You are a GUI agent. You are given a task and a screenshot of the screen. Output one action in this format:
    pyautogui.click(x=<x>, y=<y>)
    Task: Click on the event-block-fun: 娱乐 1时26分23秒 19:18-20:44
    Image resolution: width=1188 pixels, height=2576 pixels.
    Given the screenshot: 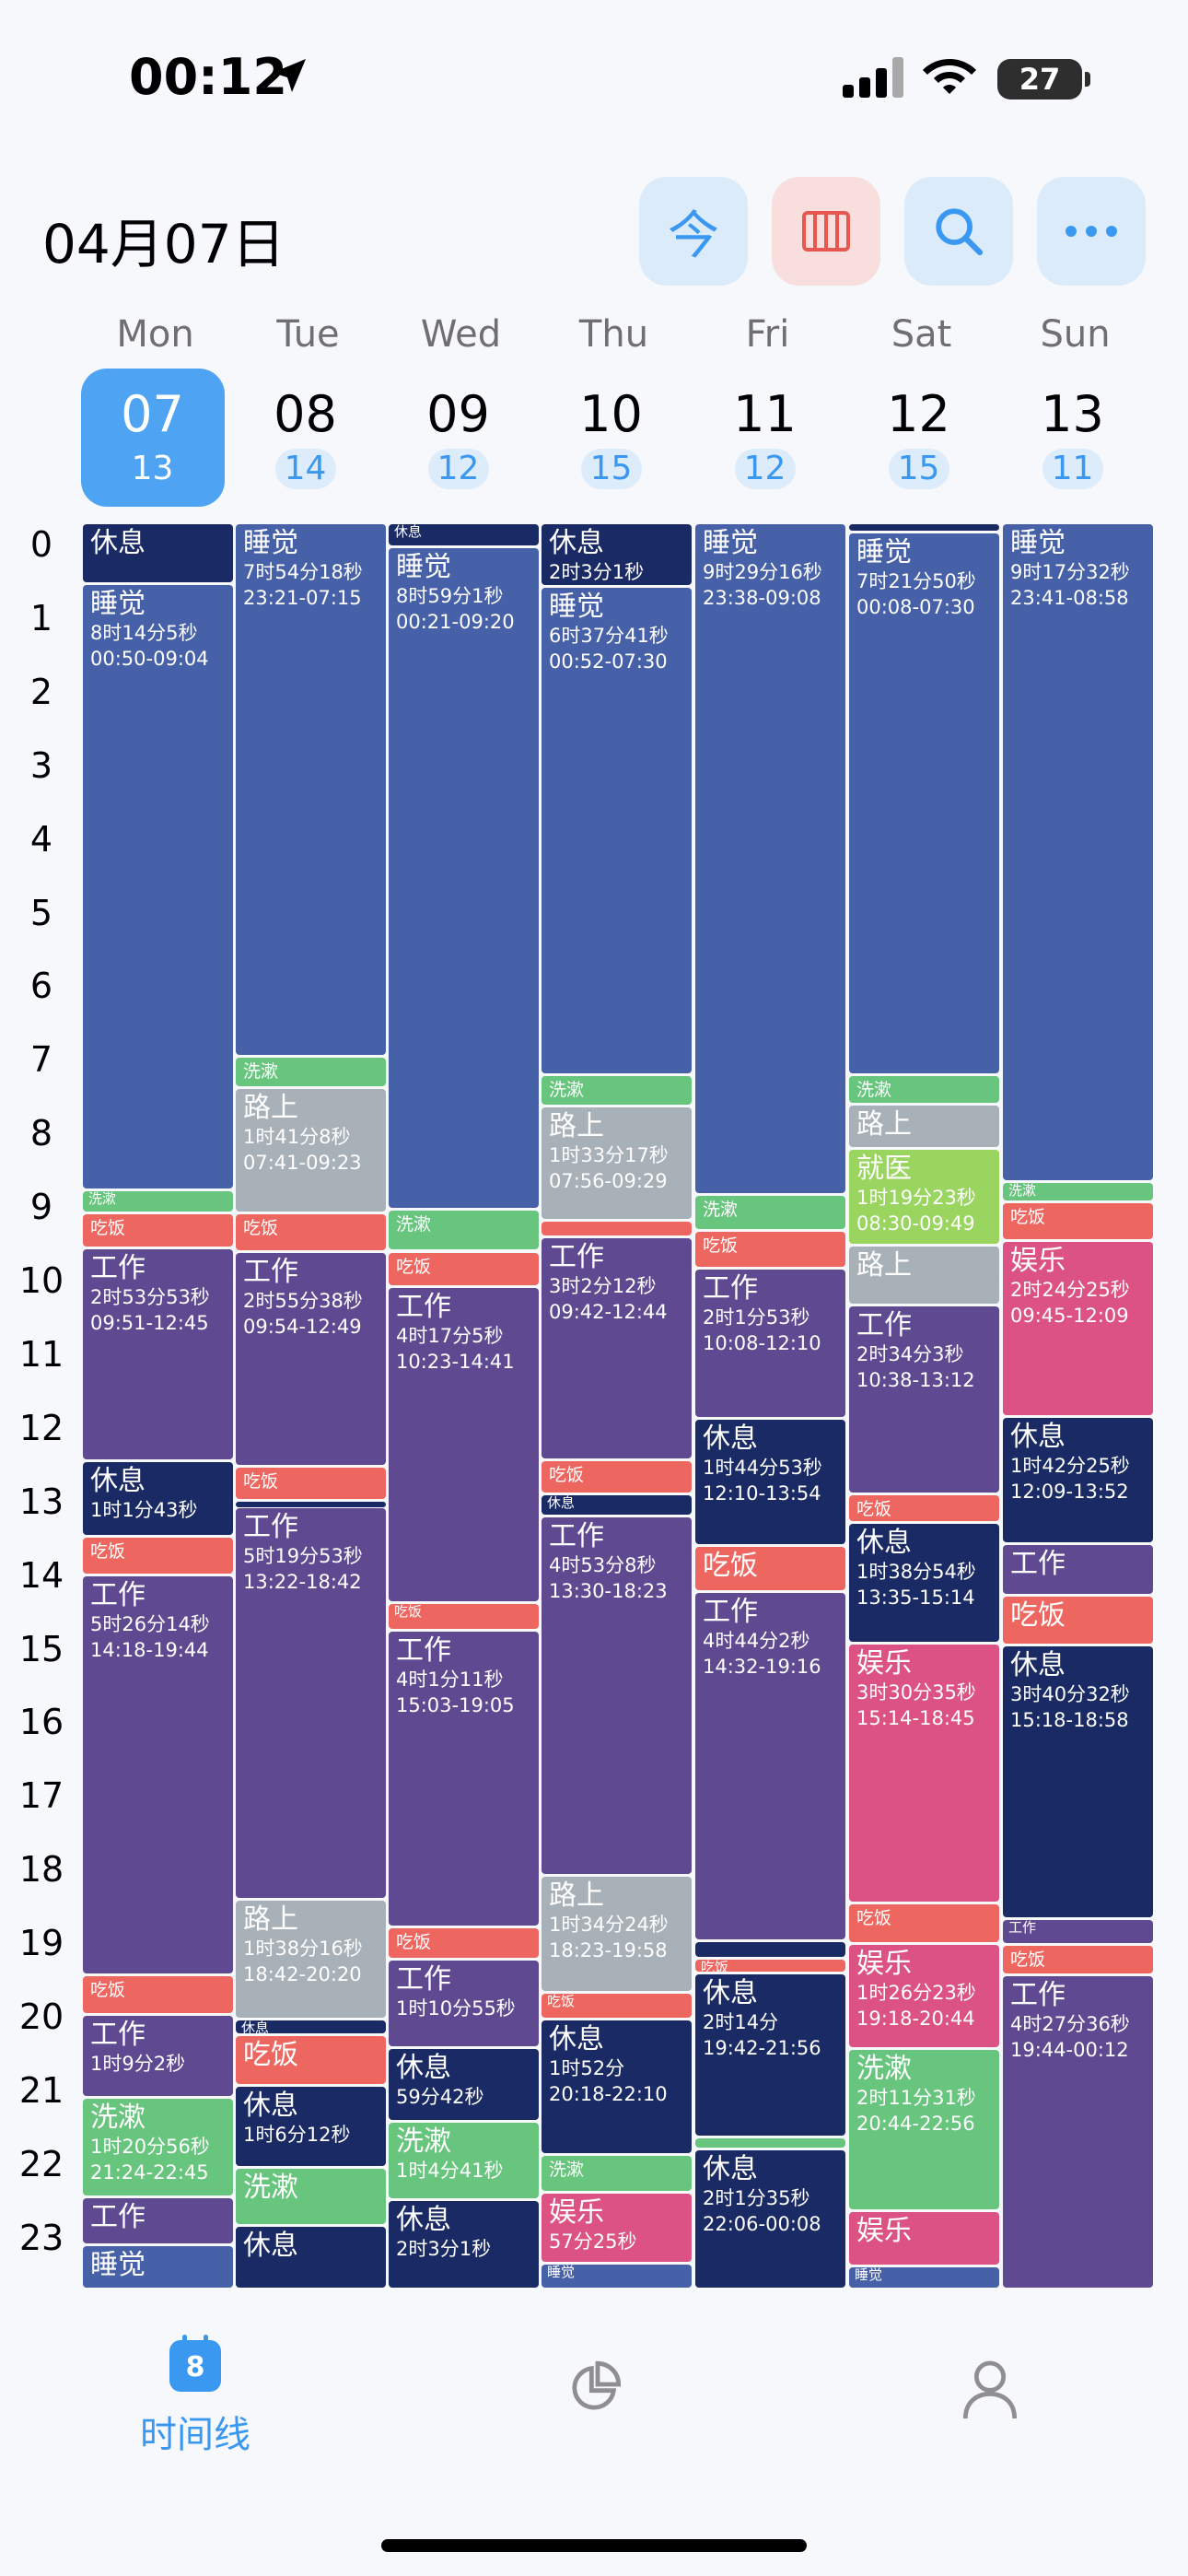 What is the action you would take?
    pyautogui.click(x=924, y=1995)
    